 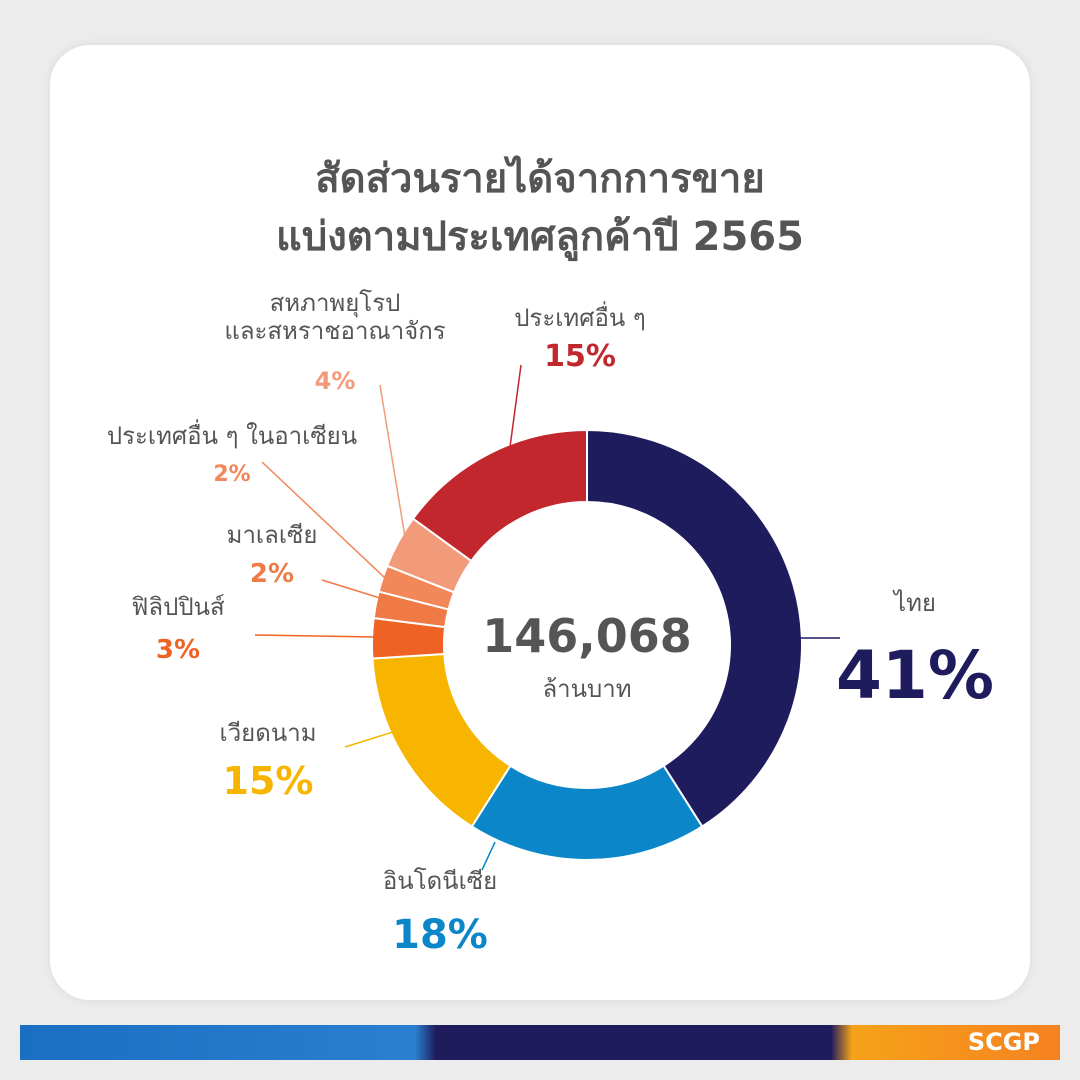 What do you see at coordinates (540, 1042) in the screenshot?
I see `footer-stripe` at bounding box center [540, 1042].